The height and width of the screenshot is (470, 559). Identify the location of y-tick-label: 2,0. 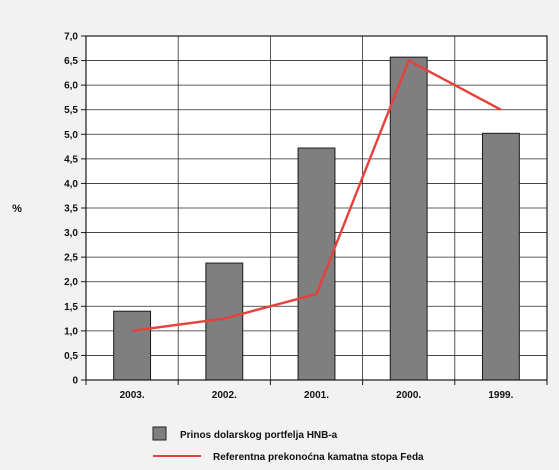
(71, 282).